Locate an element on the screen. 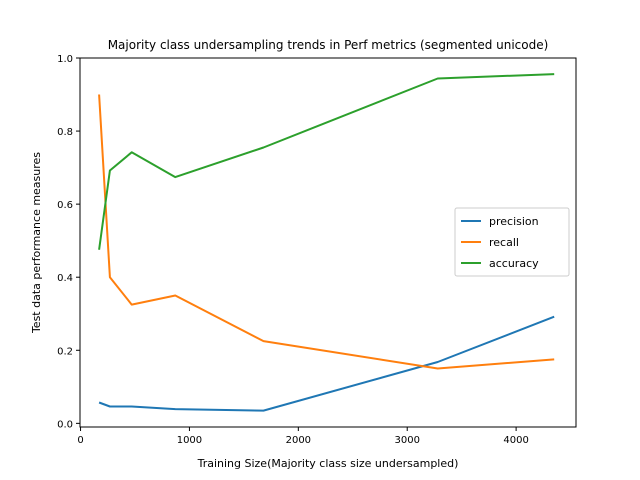  y-tick-label: 0.0 is located at coordinates (65, 424).